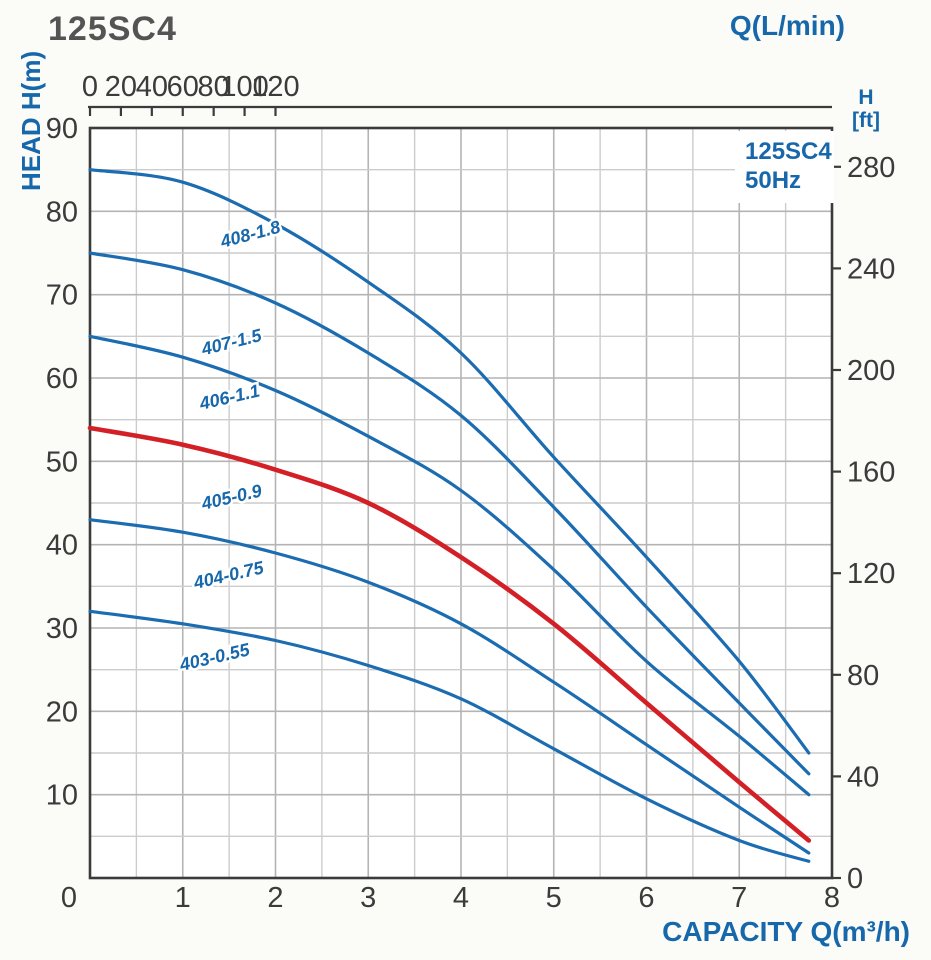 This screenshot has width=931, height=960. I want to click on frequency: 50Hz, so click(773, 180).